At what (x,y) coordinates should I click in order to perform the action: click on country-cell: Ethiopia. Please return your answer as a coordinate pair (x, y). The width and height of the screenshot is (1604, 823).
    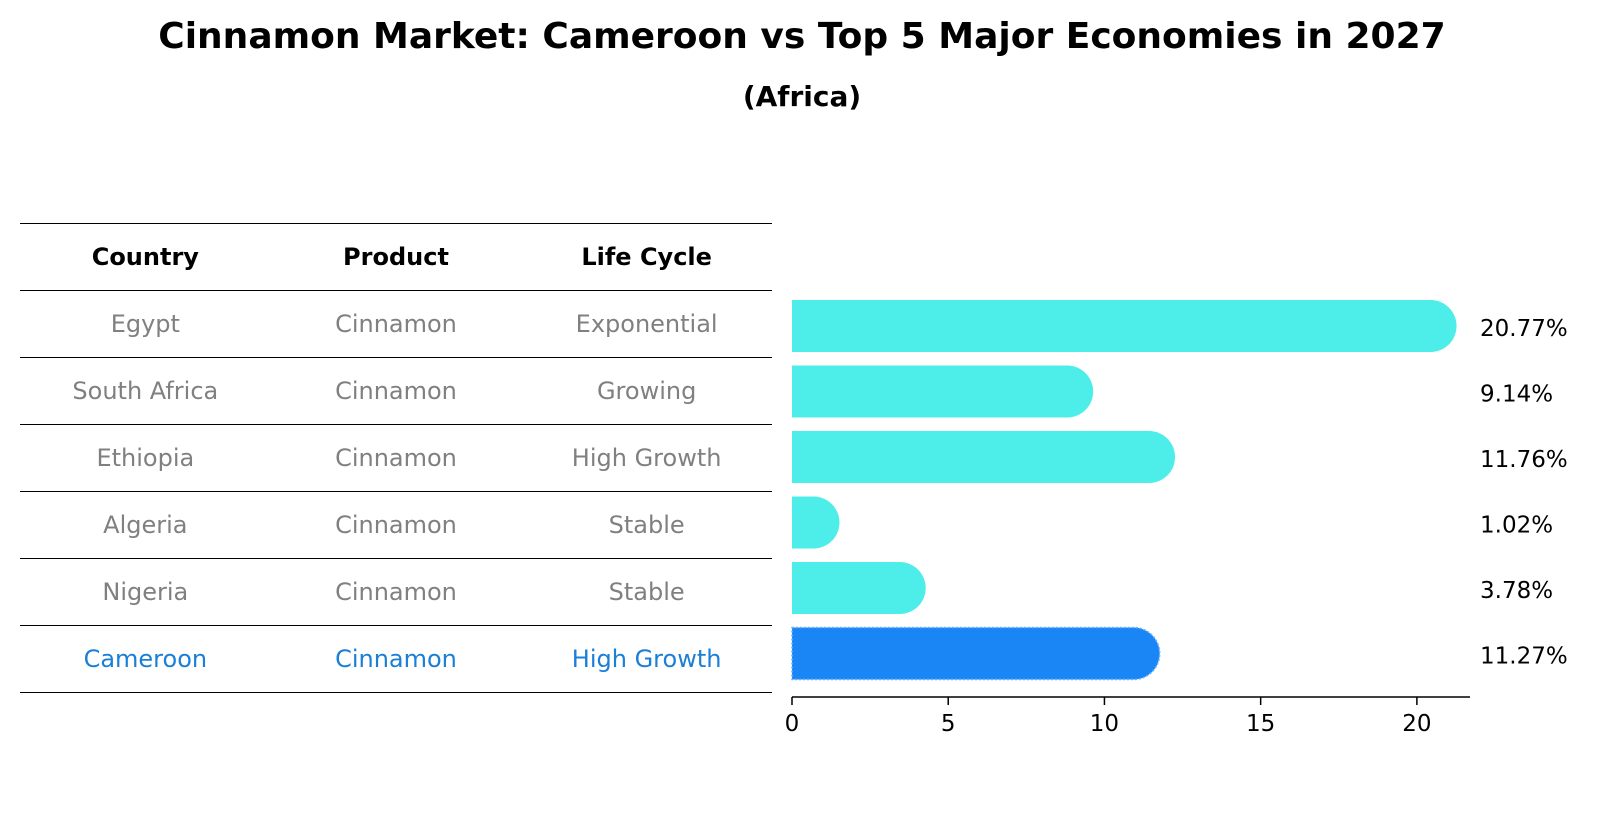
    Looking at the image, I should click on (145, 458).